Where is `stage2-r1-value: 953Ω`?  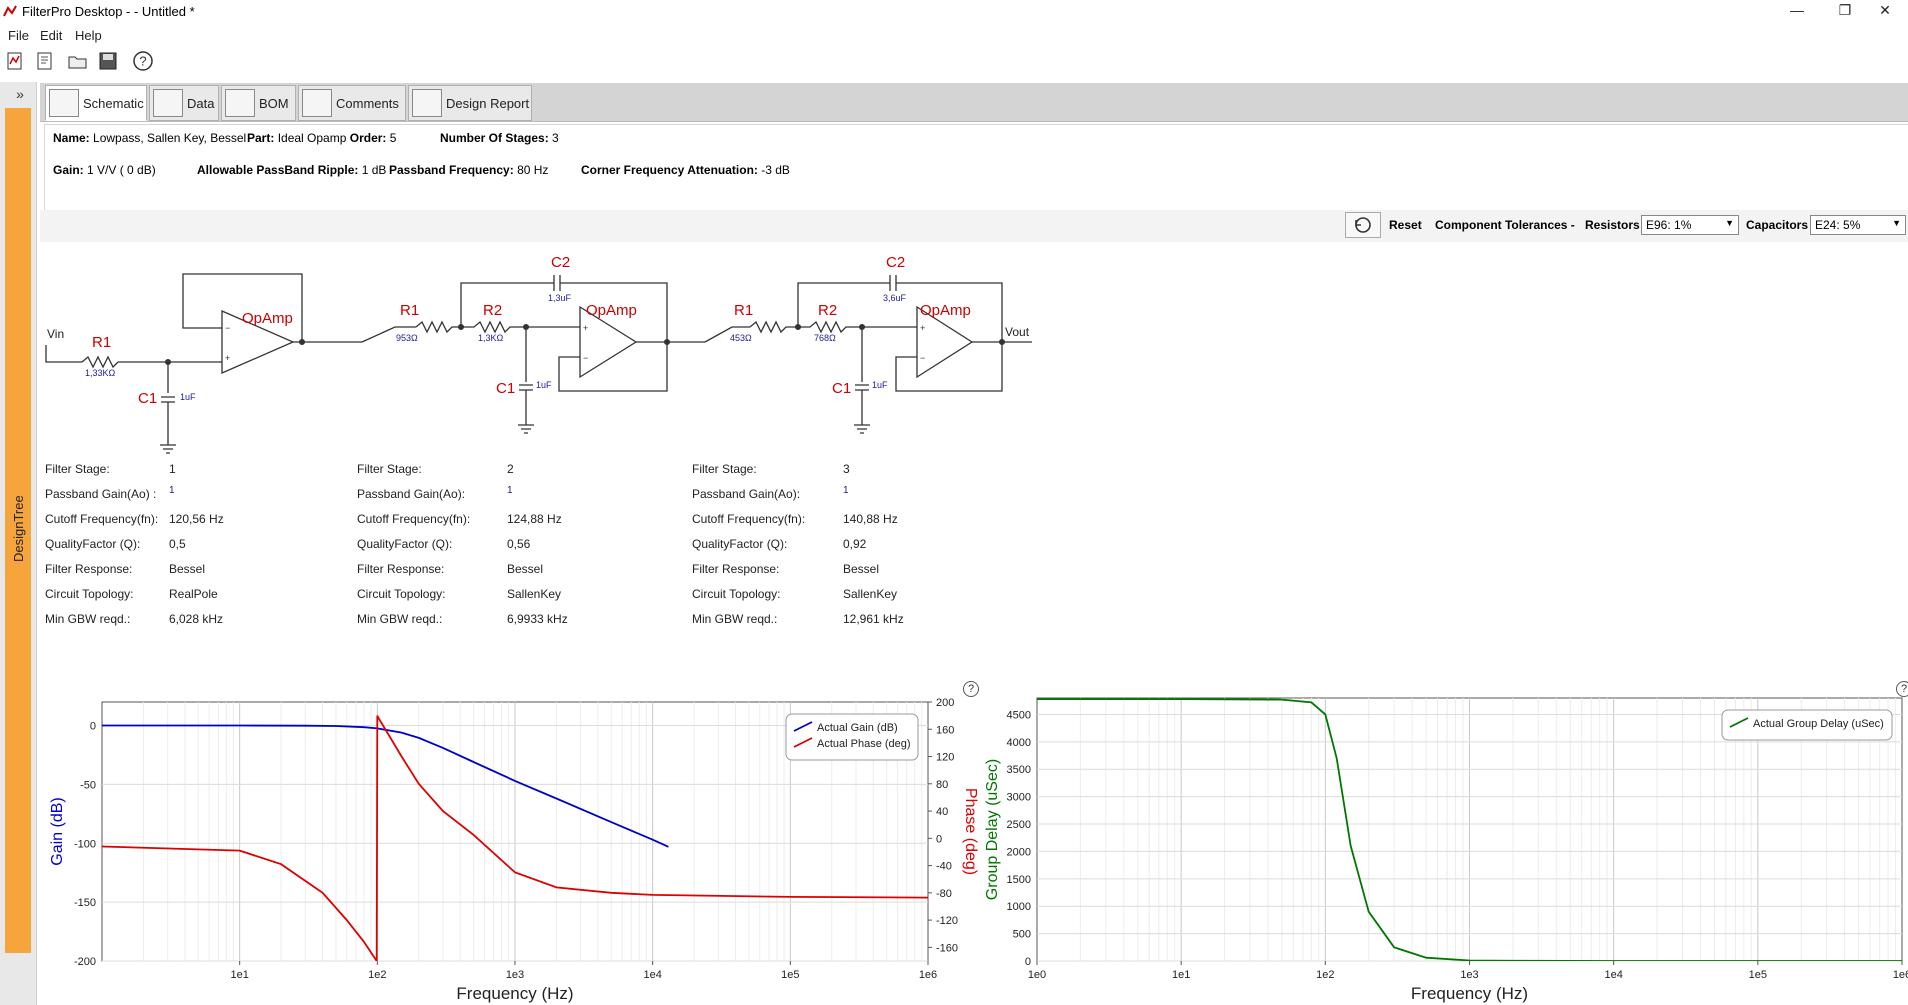 stage2-r1-value: 953Ω is located at coordinates (407, 338).